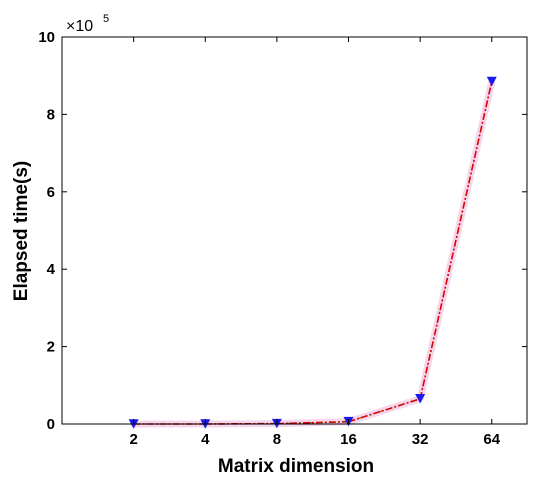 The image size is (550, 489). Describe the element at coordinates (133, 439) in the screenshot. I see `x-tick-label: 2` at that location.